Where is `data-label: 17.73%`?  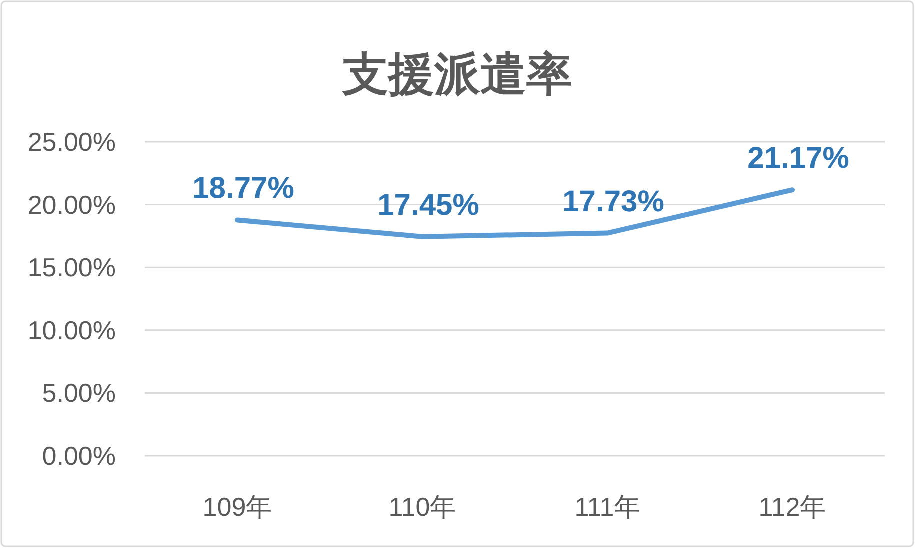 data-label: 17.73% is located at coordinates (613, 201).